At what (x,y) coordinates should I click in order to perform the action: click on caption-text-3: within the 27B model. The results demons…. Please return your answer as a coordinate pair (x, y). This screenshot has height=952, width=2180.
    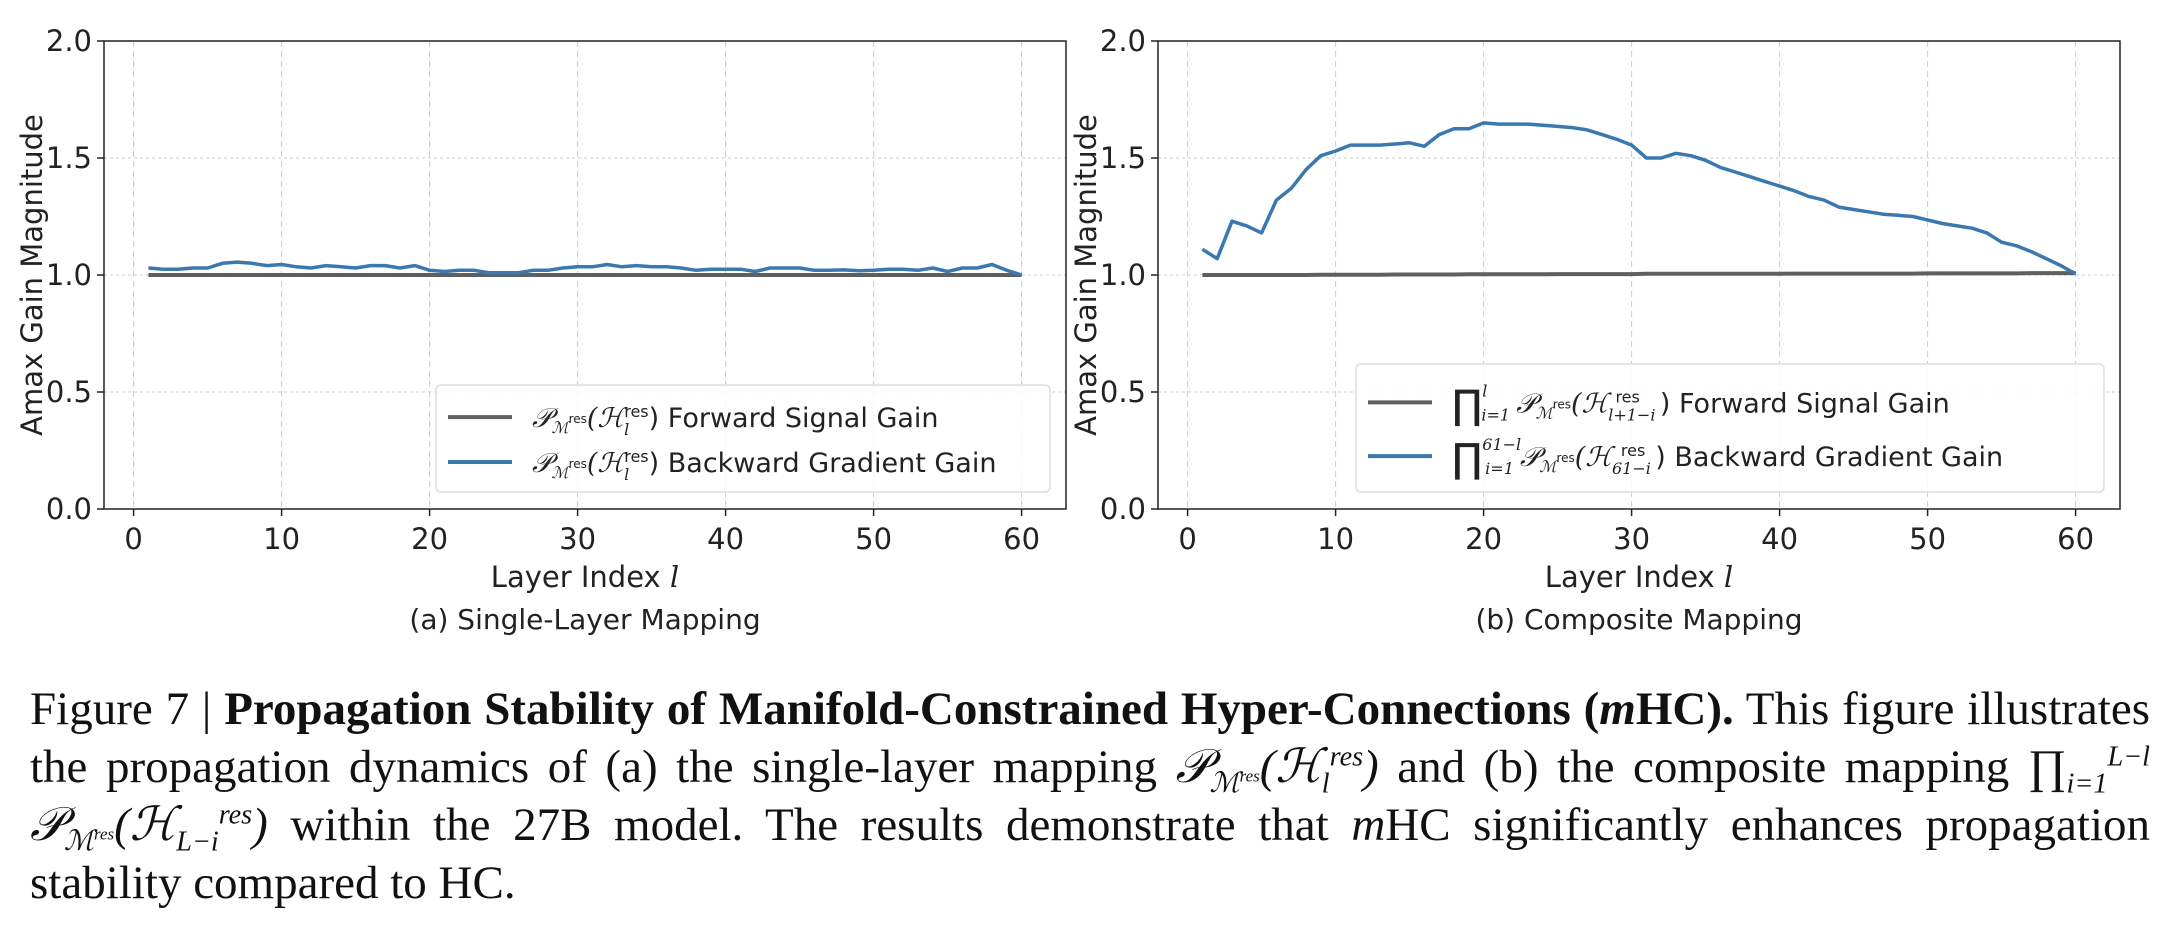
    Looking at the image, I should click on (809, 825).